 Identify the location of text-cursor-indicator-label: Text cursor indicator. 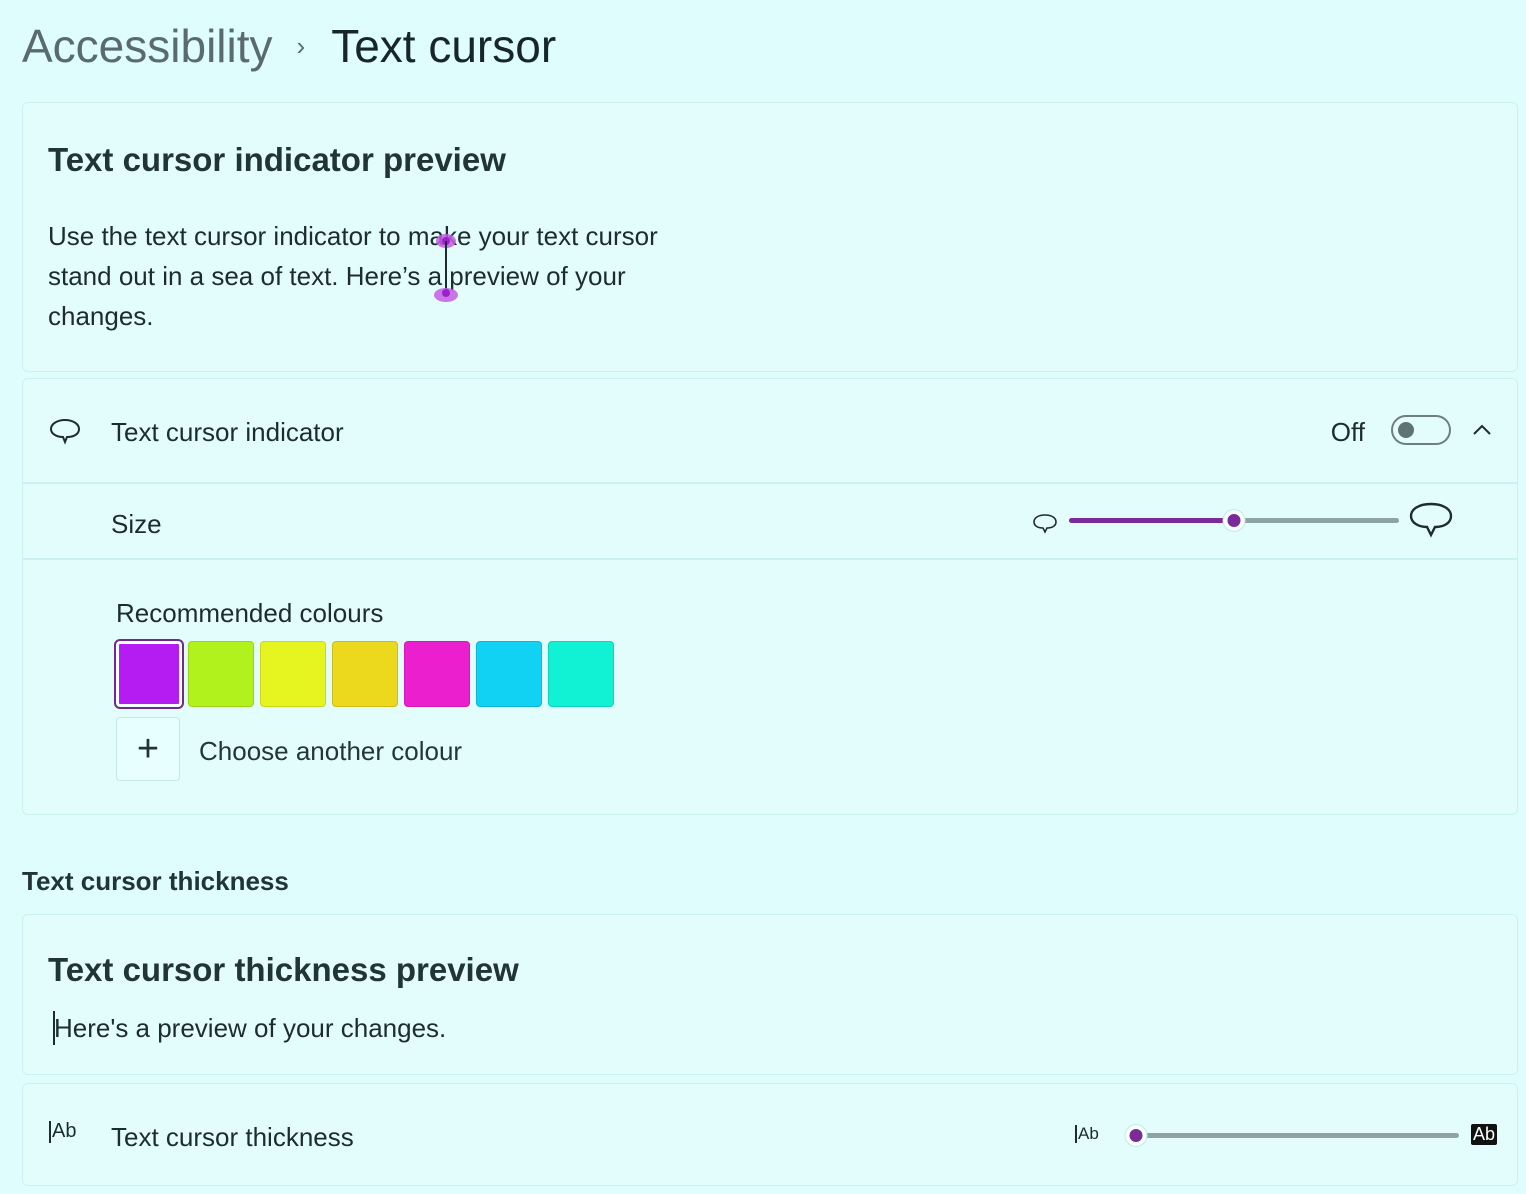
(227, 432).